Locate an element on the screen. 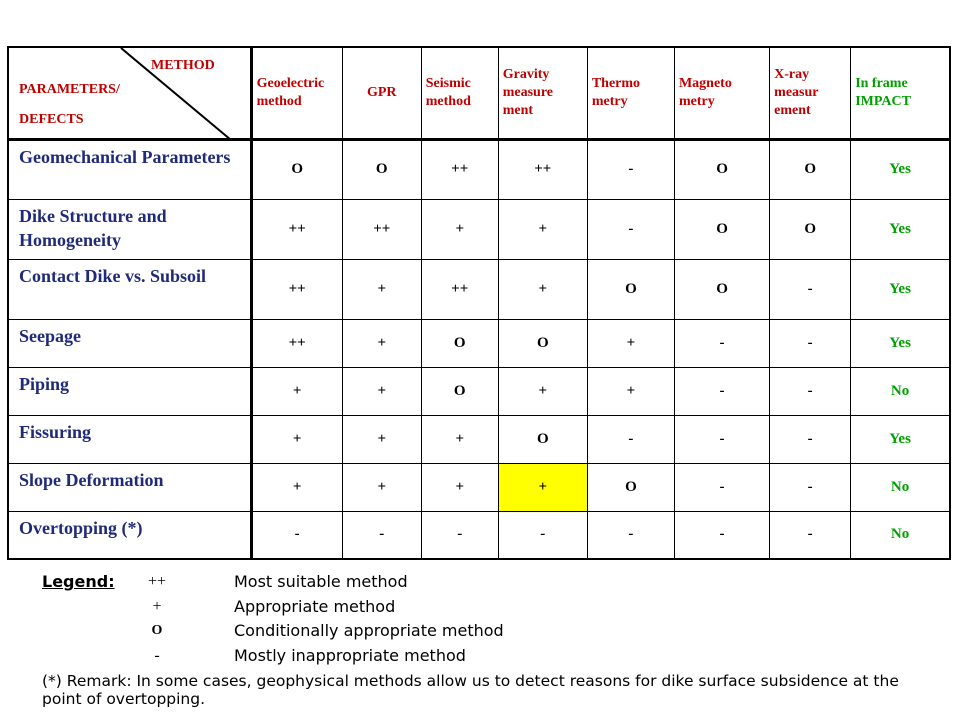  legend-symbol: O is located at coordinates (157, 630).